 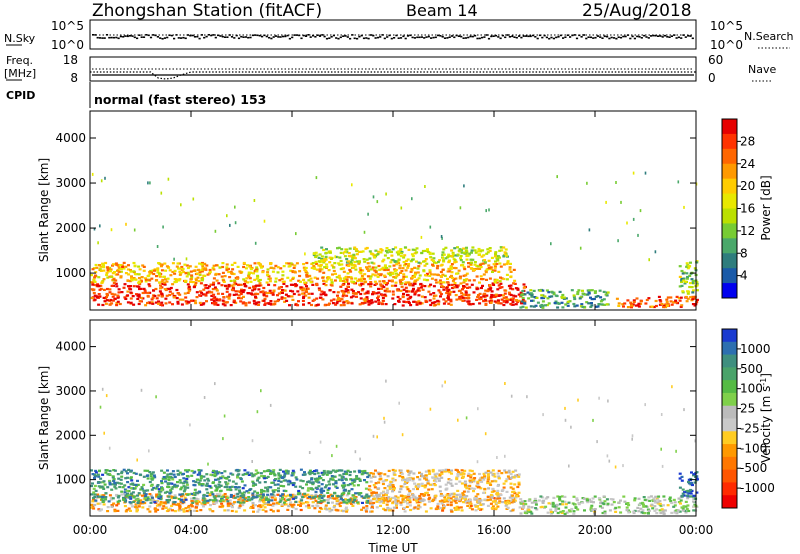 I want to click on y-tick-label: 4000, so click(x=70, y=138).